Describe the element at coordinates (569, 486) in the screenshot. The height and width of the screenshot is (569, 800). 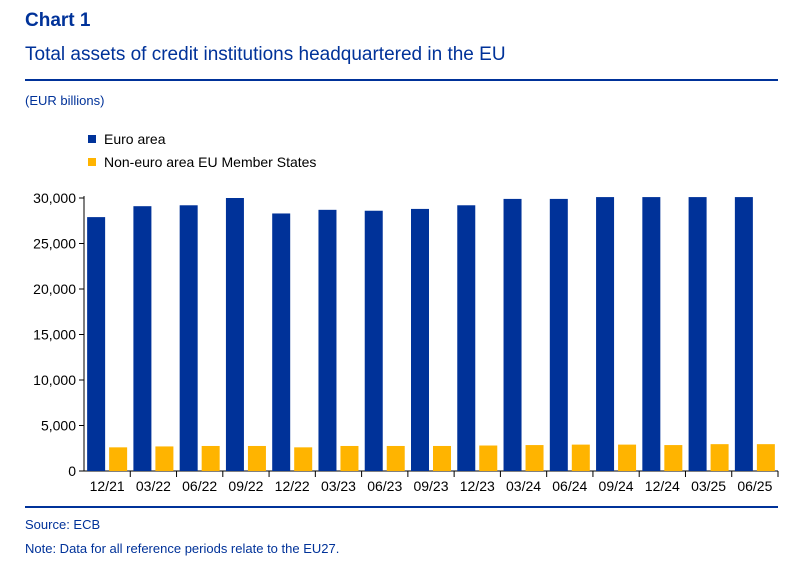
I see `x-tick-label: 06/24` at that location.